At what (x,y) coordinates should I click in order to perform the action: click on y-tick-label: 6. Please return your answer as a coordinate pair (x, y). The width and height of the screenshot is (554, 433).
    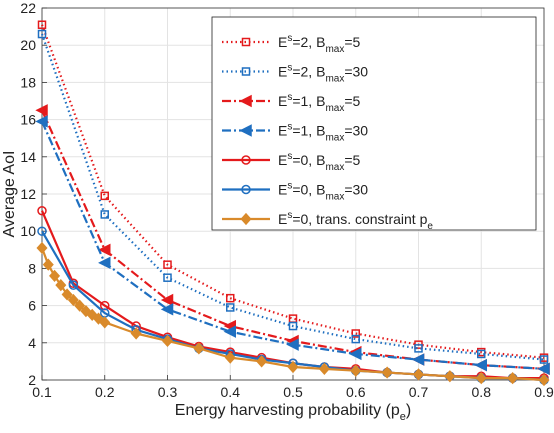
    Looking at the image, I should click on (32, 306).